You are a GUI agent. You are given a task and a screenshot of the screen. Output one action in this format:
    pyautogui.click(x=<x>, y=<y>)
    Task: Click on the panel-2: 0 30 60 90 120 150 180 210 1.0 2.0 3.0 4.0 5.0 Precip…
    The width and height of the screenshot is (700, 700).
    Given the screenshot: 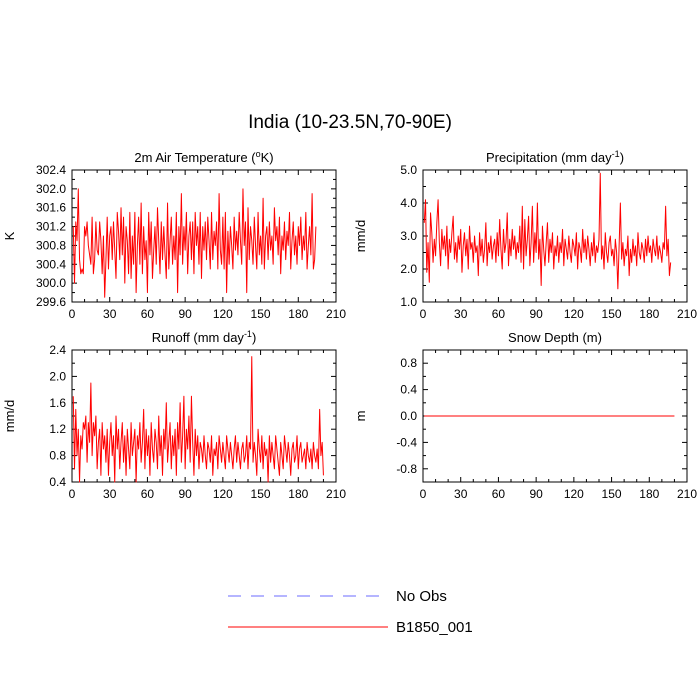 What is the action you would take?
    pyautogui.click(x=525, y=235)
    